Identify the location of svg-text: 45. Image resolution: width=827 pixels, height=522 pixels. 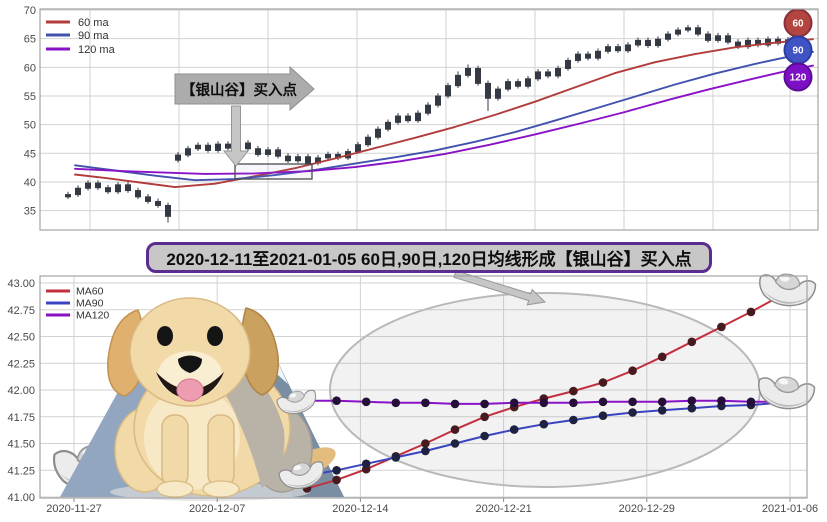
(30, 154).